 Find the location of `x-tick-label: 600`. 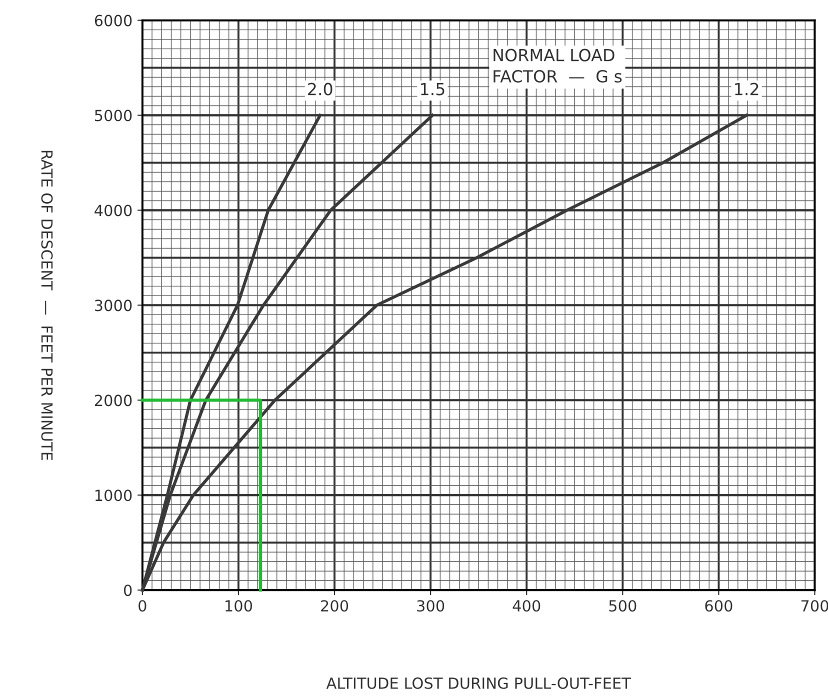

x-tick-label: 600 is located at coordinates (718, 606).